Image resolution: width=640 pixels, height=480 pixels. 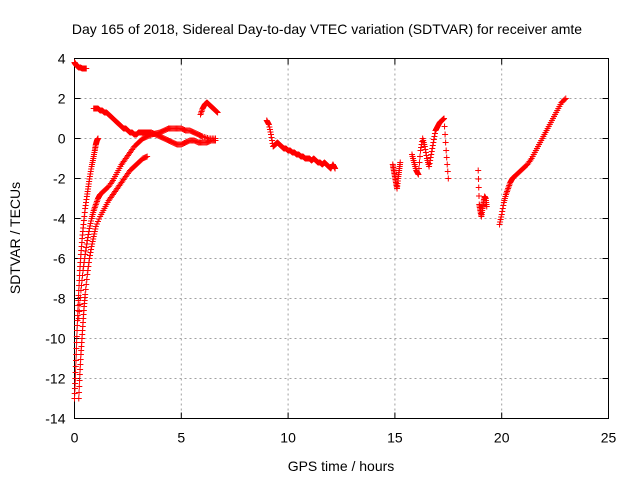 I want to click on series-arc-8-near-15-h-, so click(x=396, y=175).